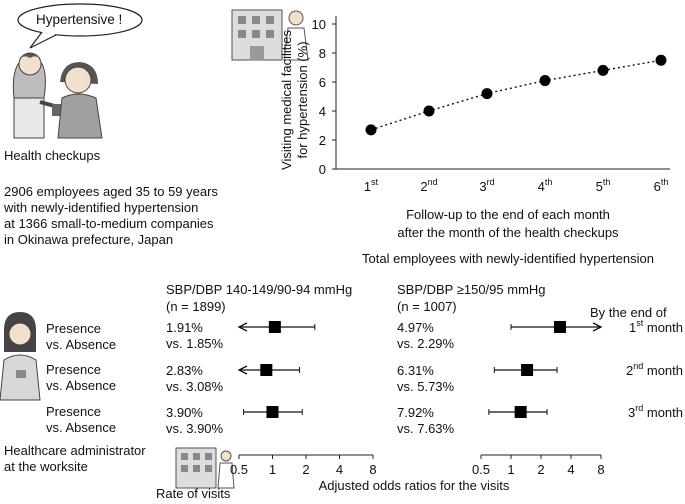 This screenshot has height=504, width=685. Describe the element at coordinates (638, 366) in the screenshot. I see `month-label-suffix: nd` at that location.